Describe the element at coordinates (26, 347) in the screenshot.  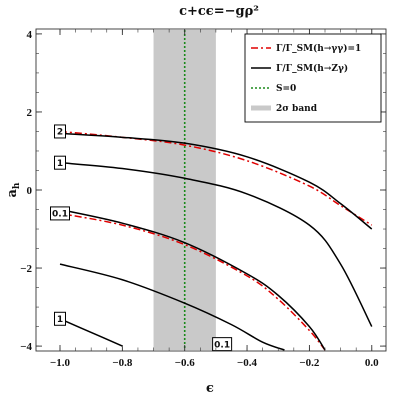
I see `y-tick-label: −4` at that location.